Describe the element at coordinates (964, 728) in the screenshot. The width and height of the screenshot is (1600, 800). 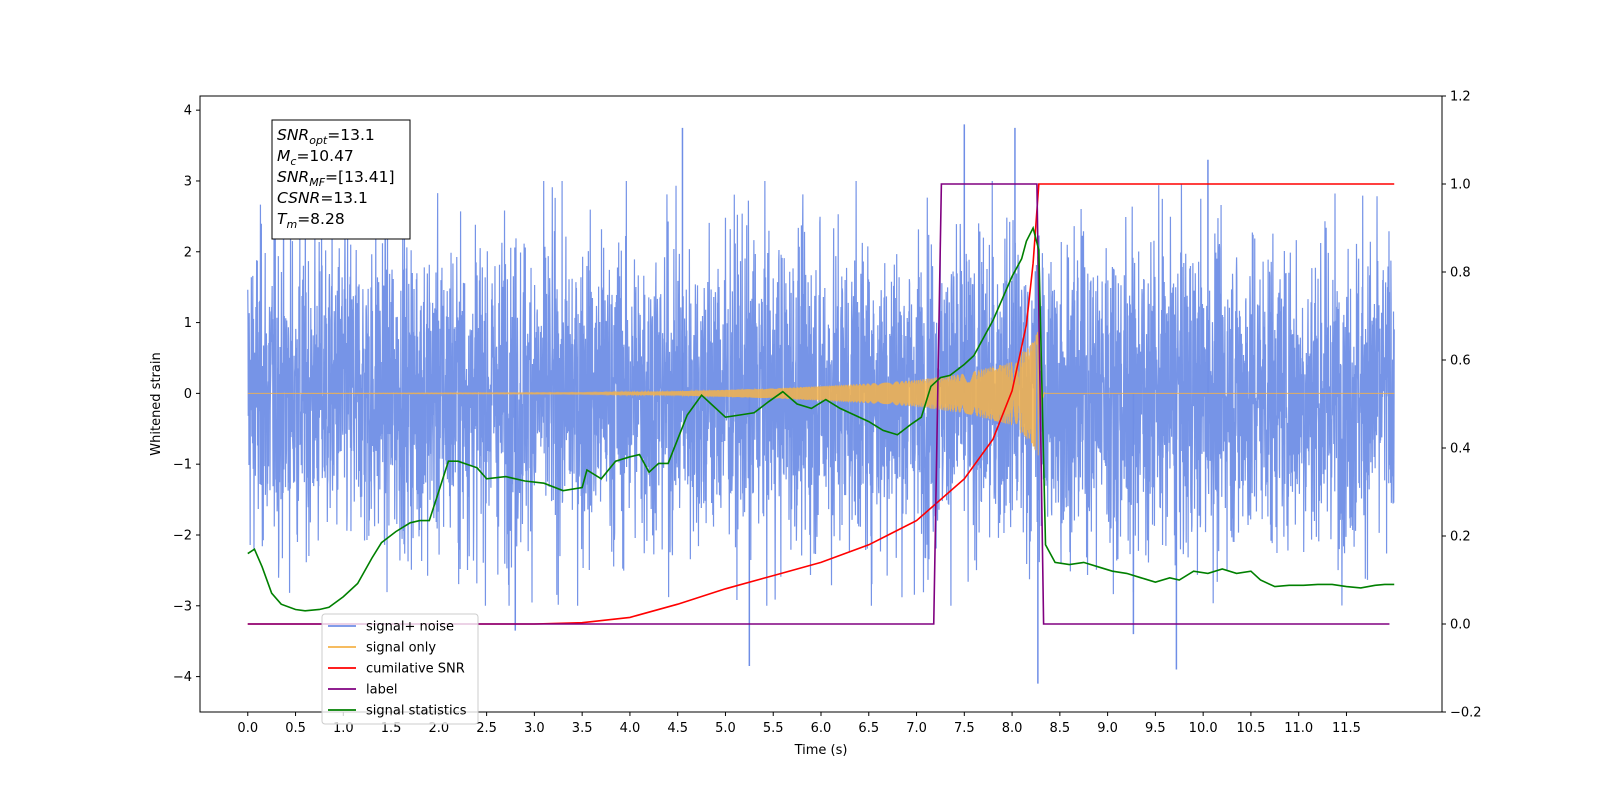
I see `x-tick-label: 7.5` at that location.